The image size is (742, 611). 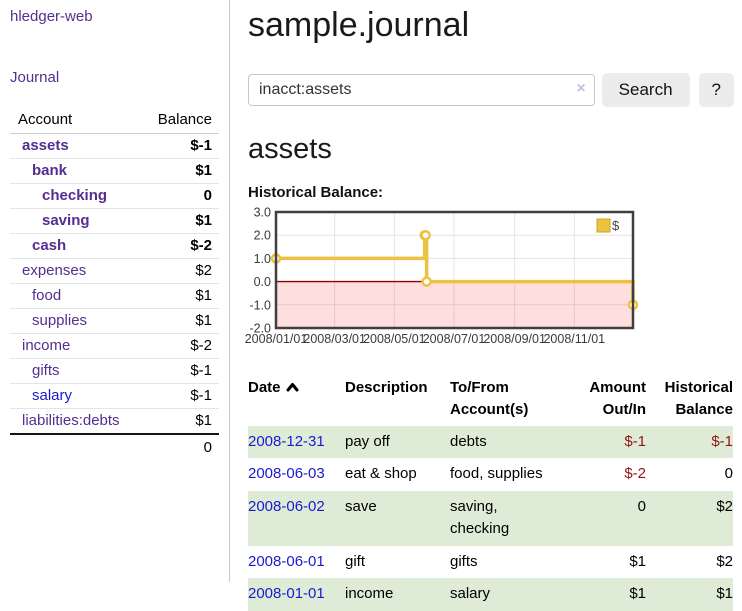 What do you see at coordinates (114, 321) in the screenshot?
I see `account-row: supplies $1` at bounding box center [114, 321].